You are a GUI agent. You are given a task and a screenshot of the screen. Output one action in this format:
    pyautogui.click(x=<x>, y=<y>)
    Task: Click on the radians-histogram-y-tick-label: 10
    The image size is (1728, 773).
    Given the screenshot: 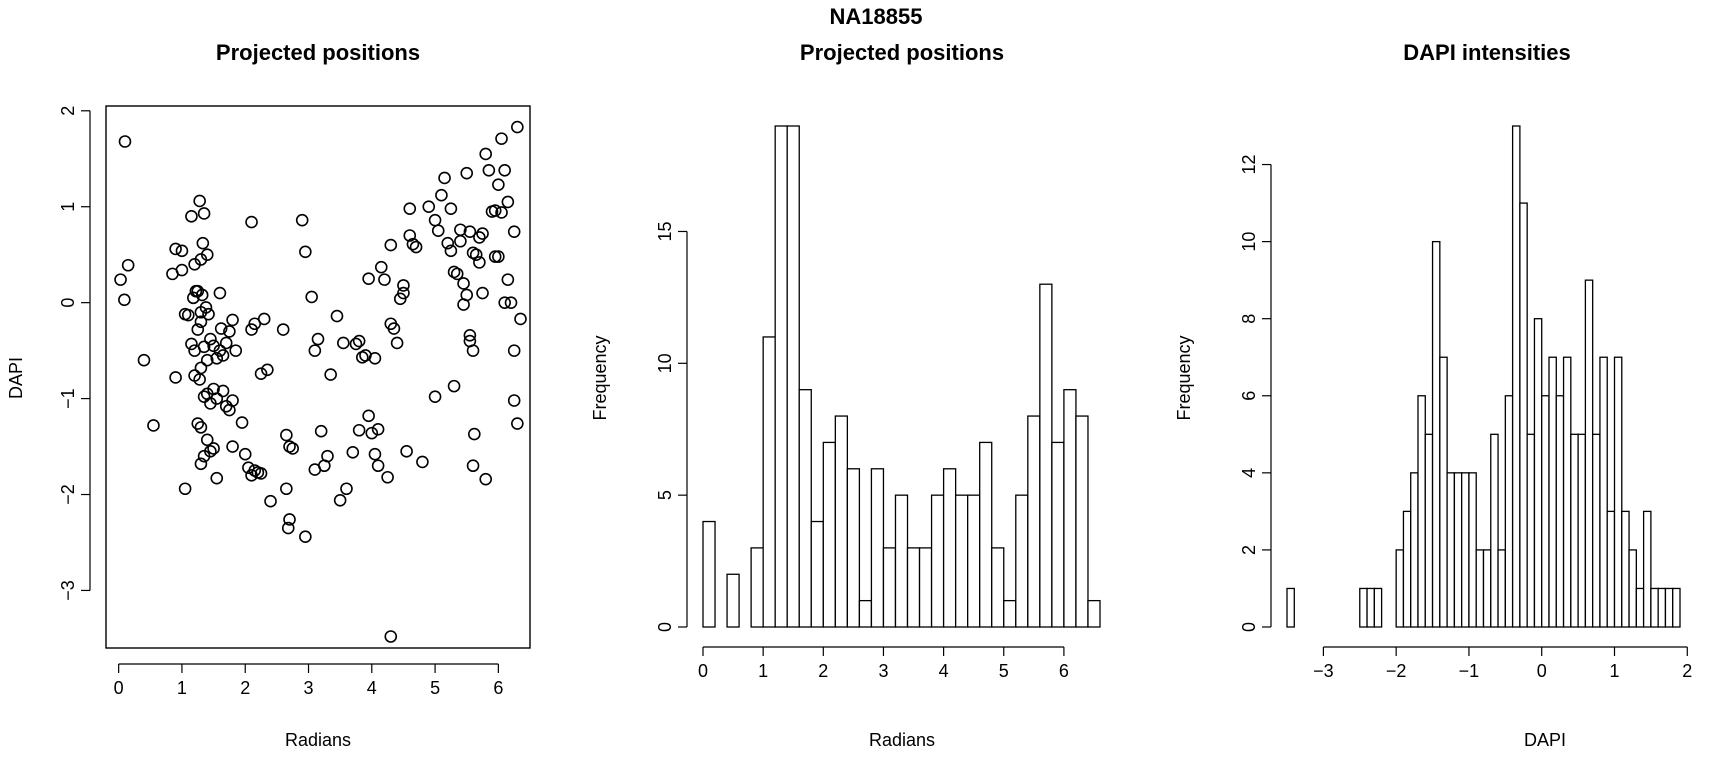 What is the action you would take?
    pyautogui.click(x=665, y=363)
    